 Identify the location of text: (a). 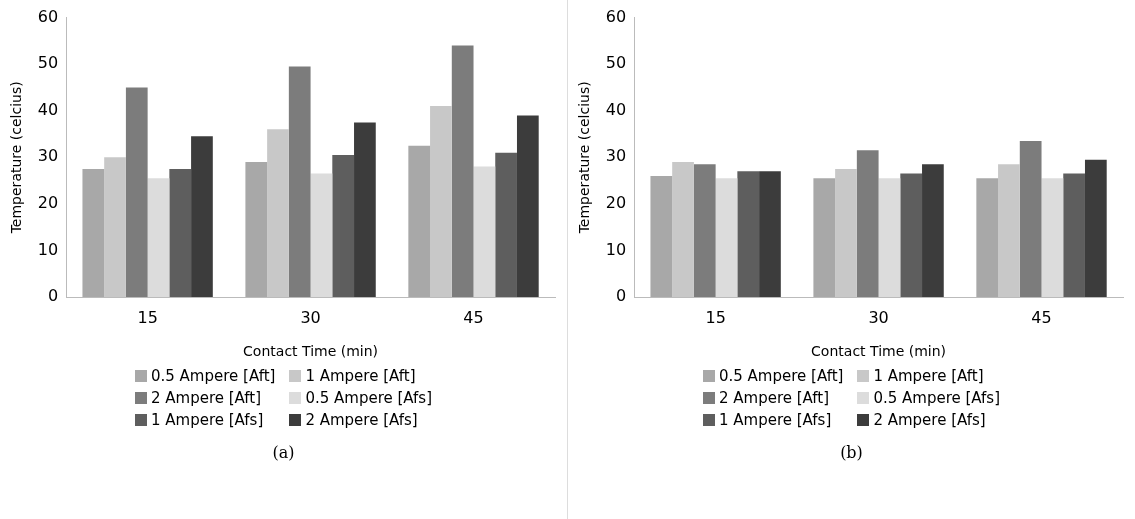
(283, 452).